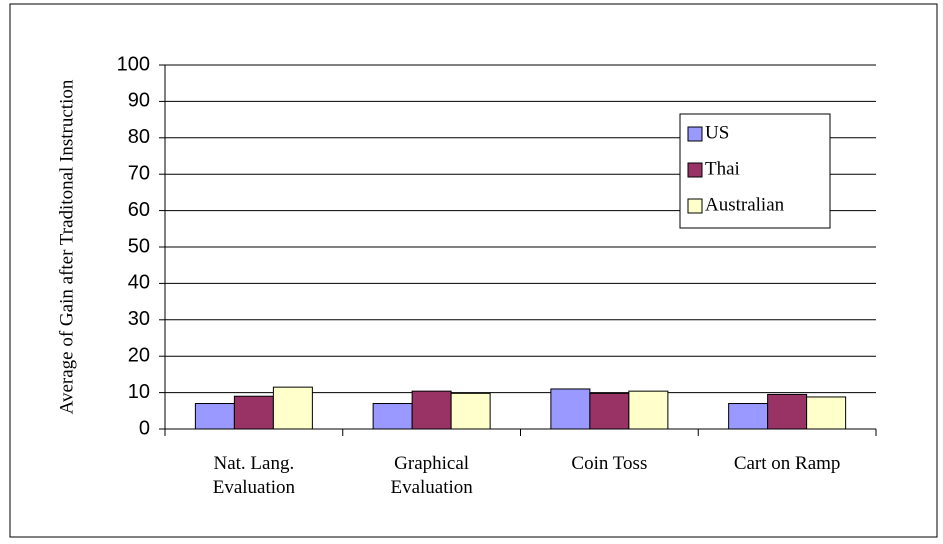 Image resolution: width=943 pixels, height=544 pixels. What do you see at coordinates (139, 101) in the screenshot?
I see `y-tick-label: 90` at bounding box center [139, 101].